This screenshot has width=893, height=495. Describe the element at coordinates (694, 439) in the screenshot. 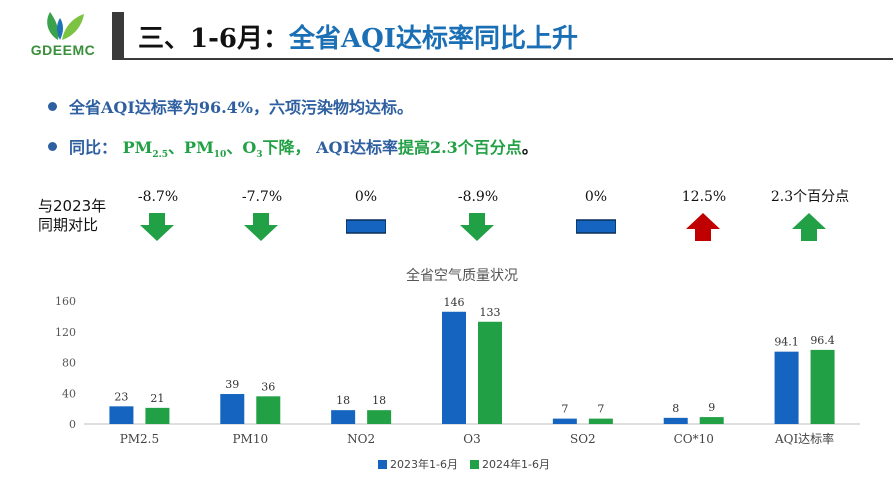

I see `x-tick-label: CO*10` at that location.